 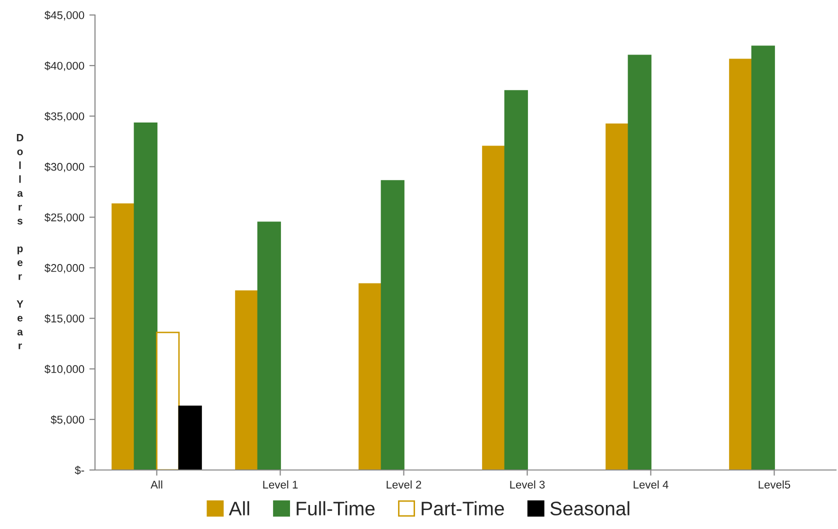 What do you see at coordinates (64, 66) in the screenshot?
I see `y-tick-label: $40,000` at bounding box center [64, 66].